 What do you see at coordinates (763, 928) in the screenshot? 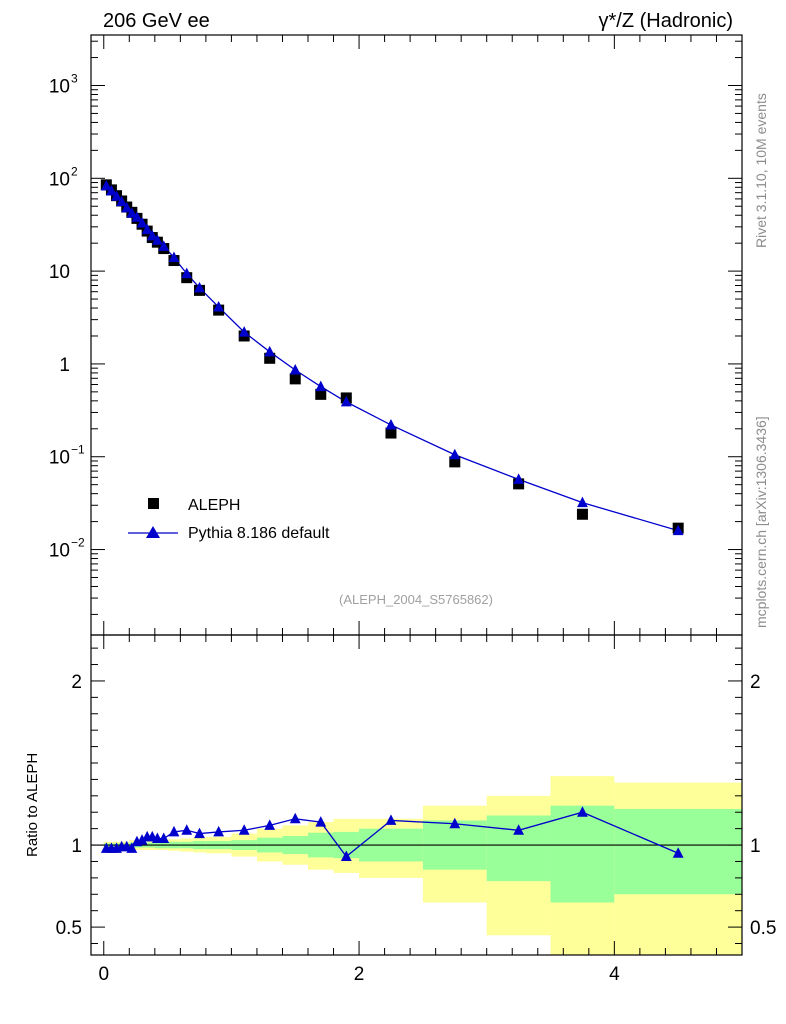
I see `ratio-ytick-label-right: 0.5` at bounding box center [763, 928].